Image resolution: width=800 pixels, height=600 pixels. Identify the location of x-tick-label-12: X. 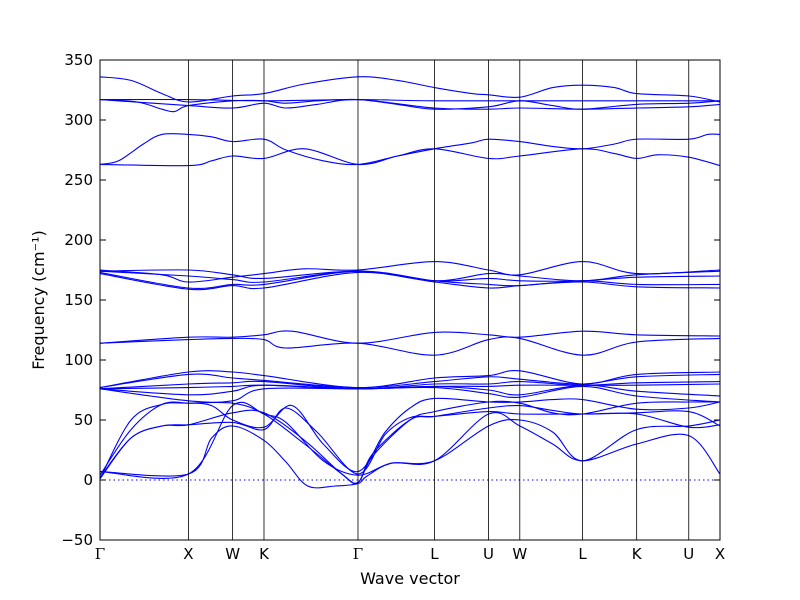
(720, 554).